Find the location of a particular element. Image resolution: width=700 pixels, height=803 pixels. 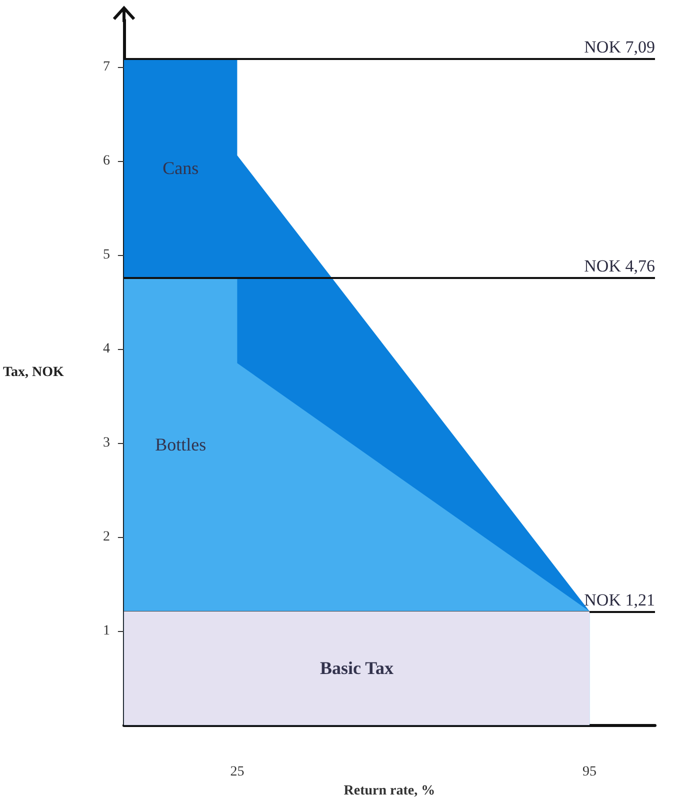

y-tick-label: 4 is located at coordinates (106, 349).